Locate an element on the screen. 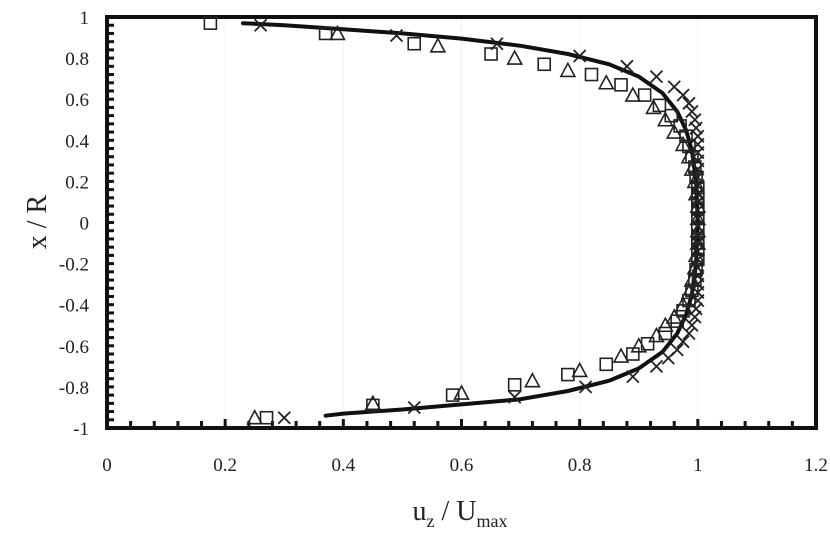 This screenshot has height=537, width=830. y-axis-tick-labels: 1 0.8 0.6 0.4 0.2 0 -0.2 -0.4 -0.6 -0.8 -1 is located at coordinates (74, 224).